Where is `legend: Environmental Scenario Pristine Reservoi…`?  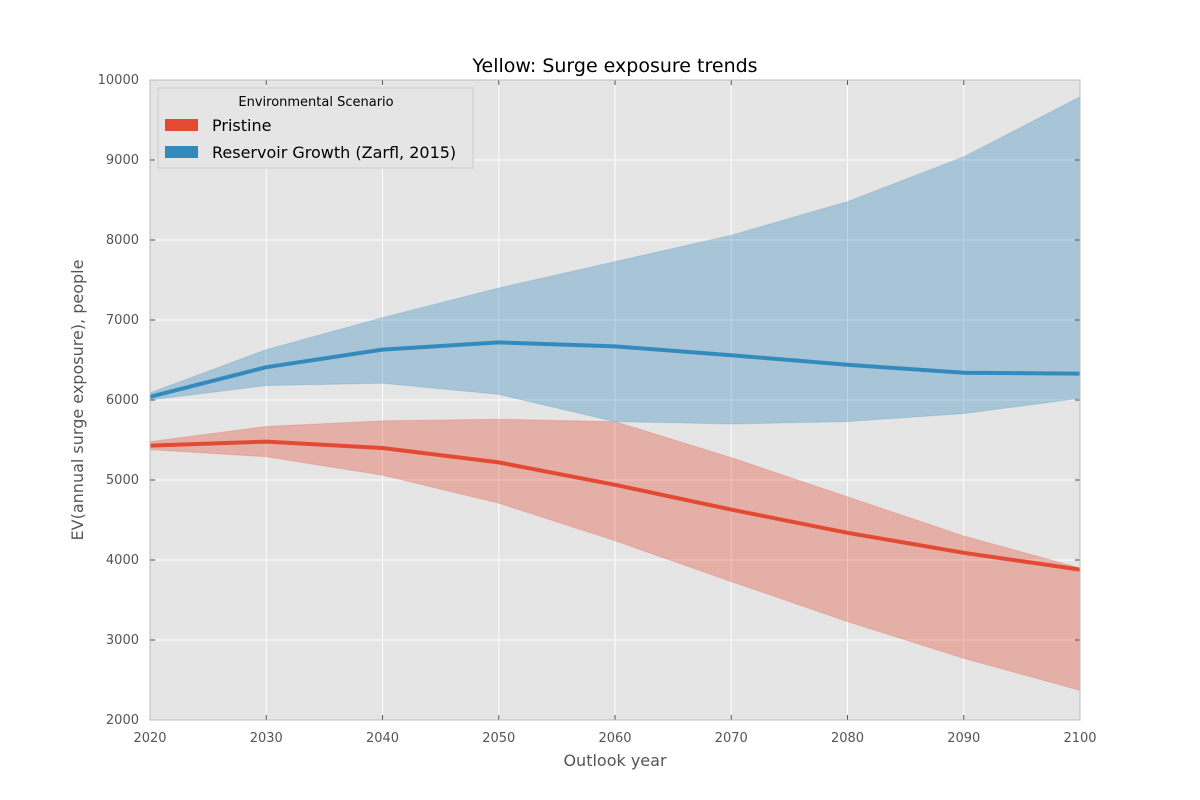 legend: Environmental Scenario Pristine Reservoi… is located at coordinates (315, 128).